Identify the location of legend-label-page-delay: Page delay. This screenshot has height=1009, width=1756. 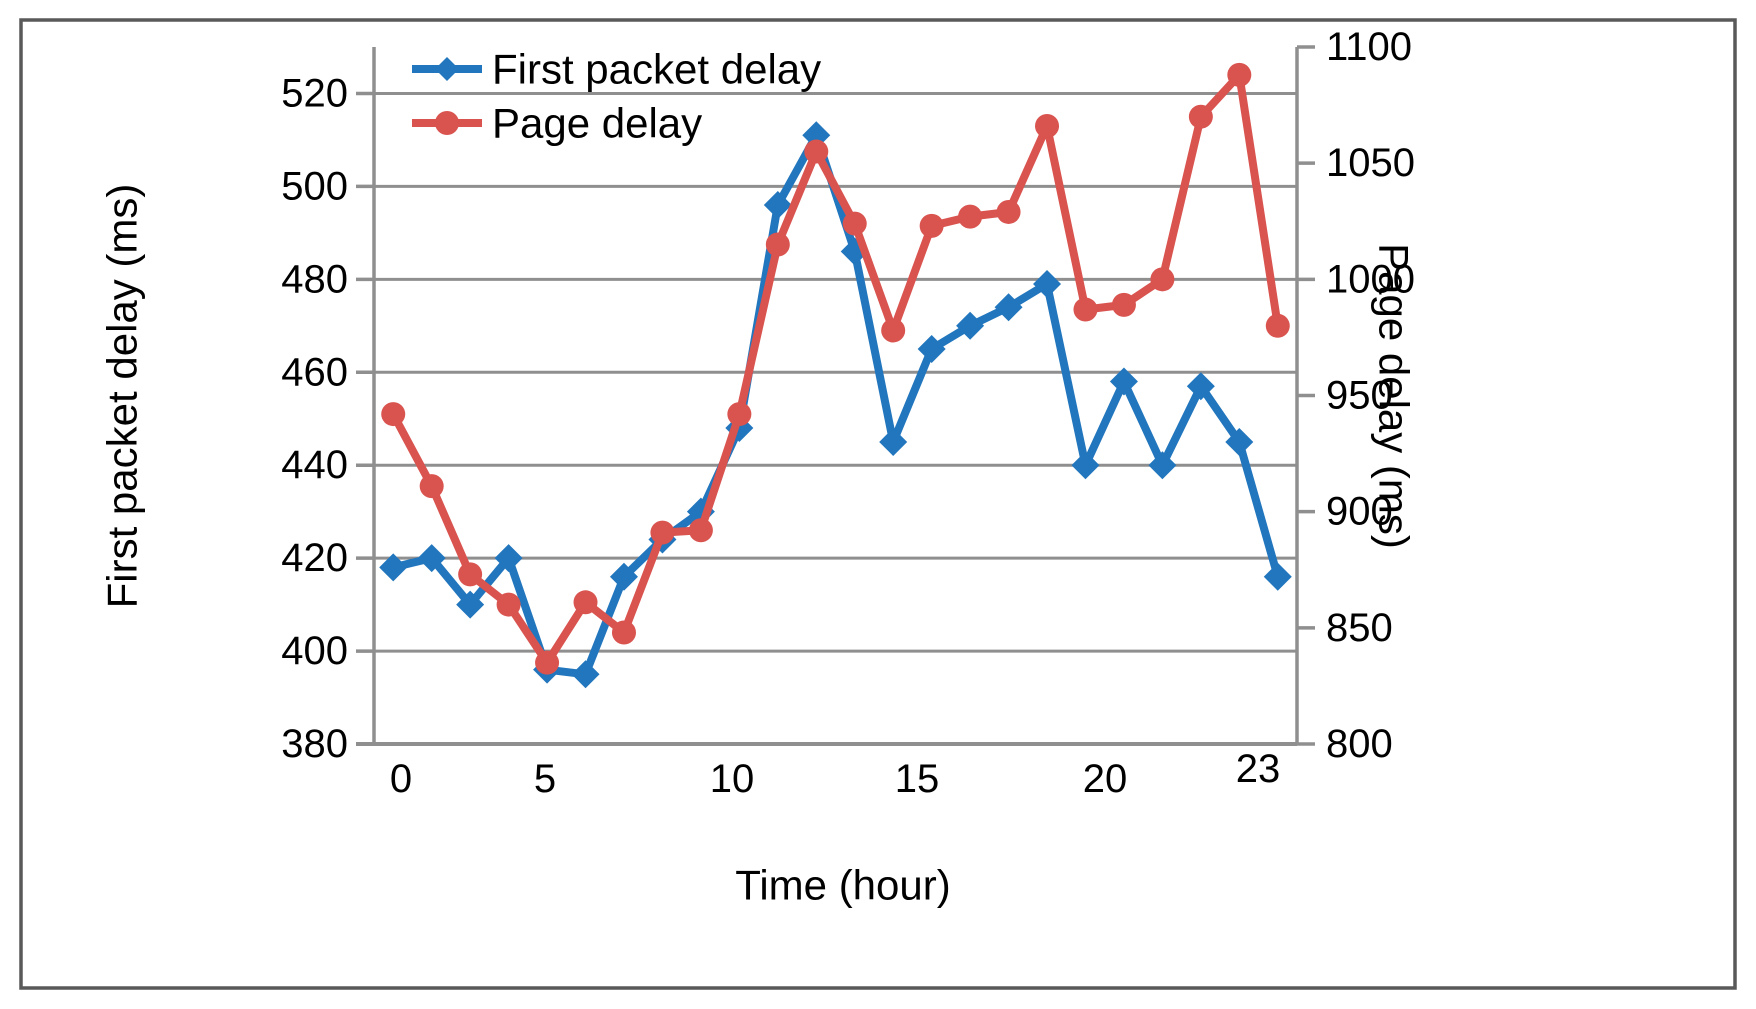
(597, 123).